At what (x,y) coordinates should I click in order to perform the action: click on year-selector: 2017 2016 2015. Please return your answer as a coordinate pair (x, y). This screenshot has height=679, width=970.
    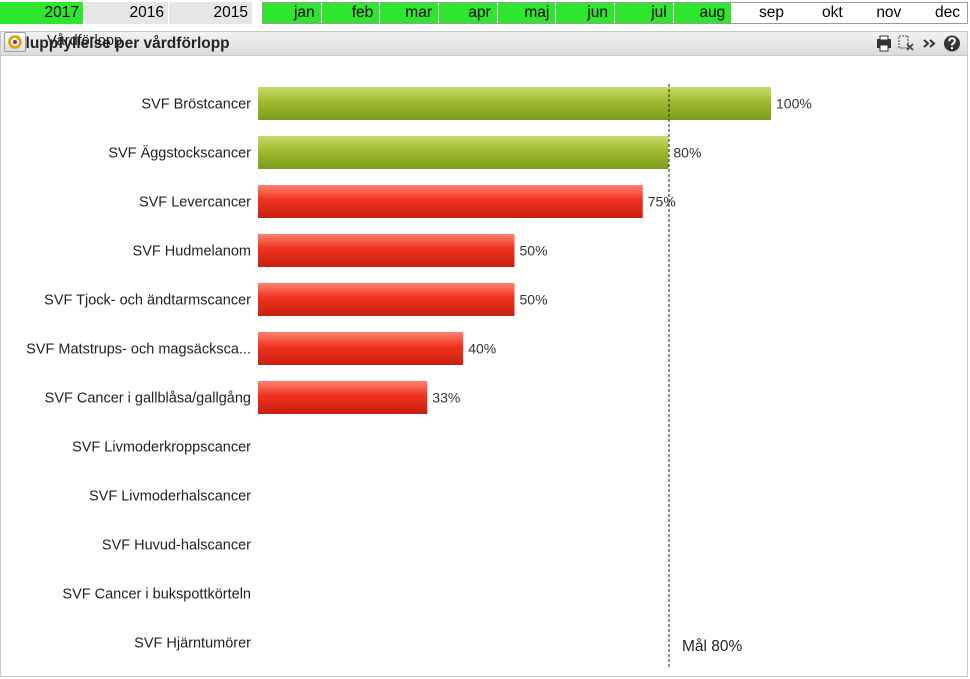
    Looking at the image, I should click on (126, 13).